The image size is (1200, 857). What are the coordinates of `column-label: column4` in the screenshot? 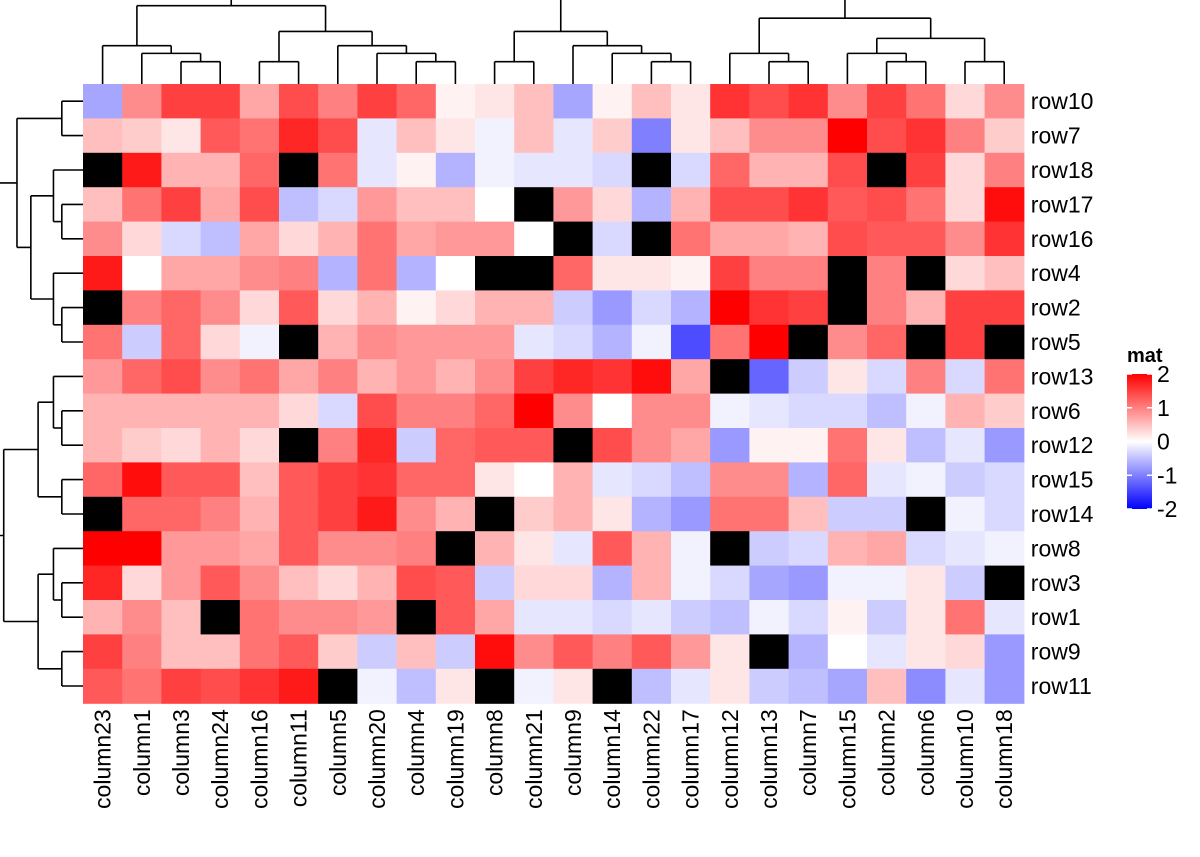 It's located at (416, 752).